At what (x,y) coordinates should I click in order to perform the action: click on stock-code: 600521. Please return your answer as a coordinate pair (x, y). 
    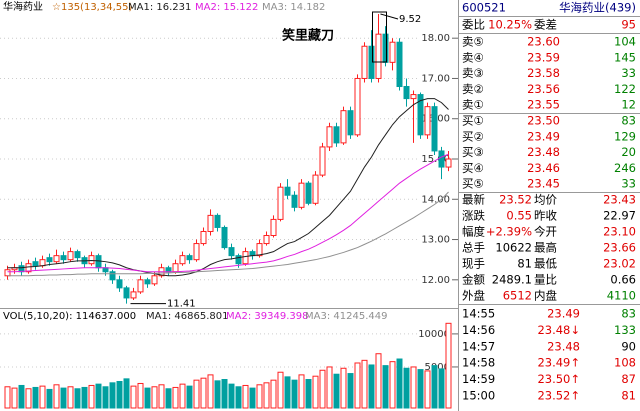
    Looking at the image, I should click on (484, 8).